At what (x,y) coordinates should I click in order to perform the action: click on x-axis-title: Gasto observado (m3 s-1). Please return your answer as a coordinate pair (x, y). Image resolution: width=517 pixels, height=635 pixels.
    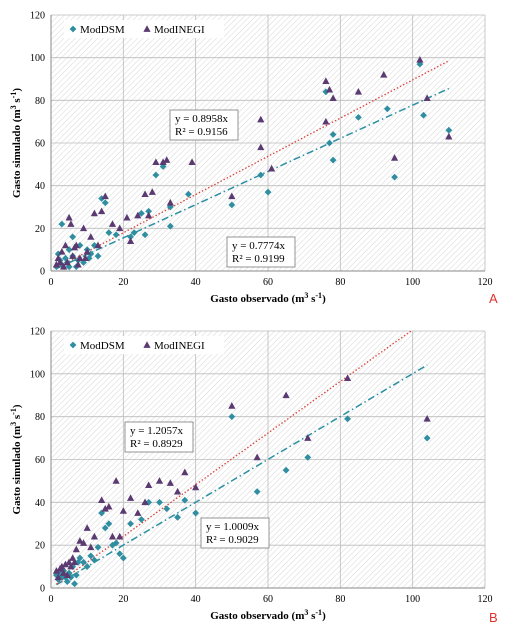
    Looking at the image, I should click on (268, 615).